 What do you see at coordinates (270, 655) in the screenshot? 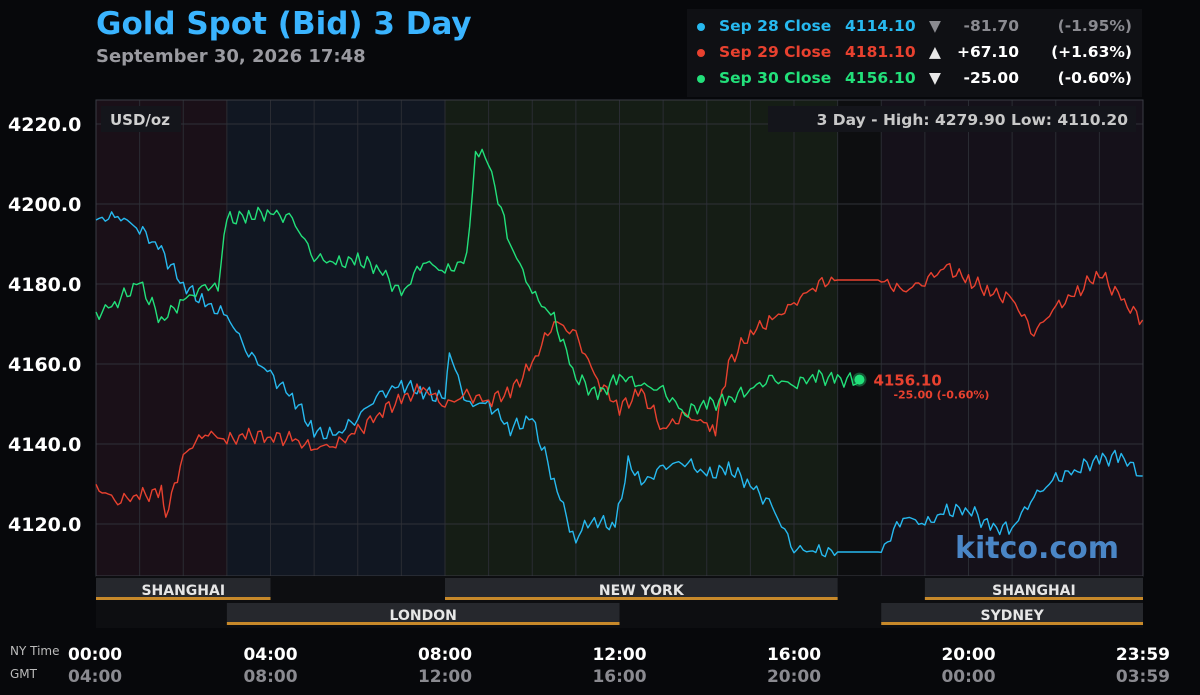
I see `x-tick-ny: 04:00` at bounding box center [270, 655].